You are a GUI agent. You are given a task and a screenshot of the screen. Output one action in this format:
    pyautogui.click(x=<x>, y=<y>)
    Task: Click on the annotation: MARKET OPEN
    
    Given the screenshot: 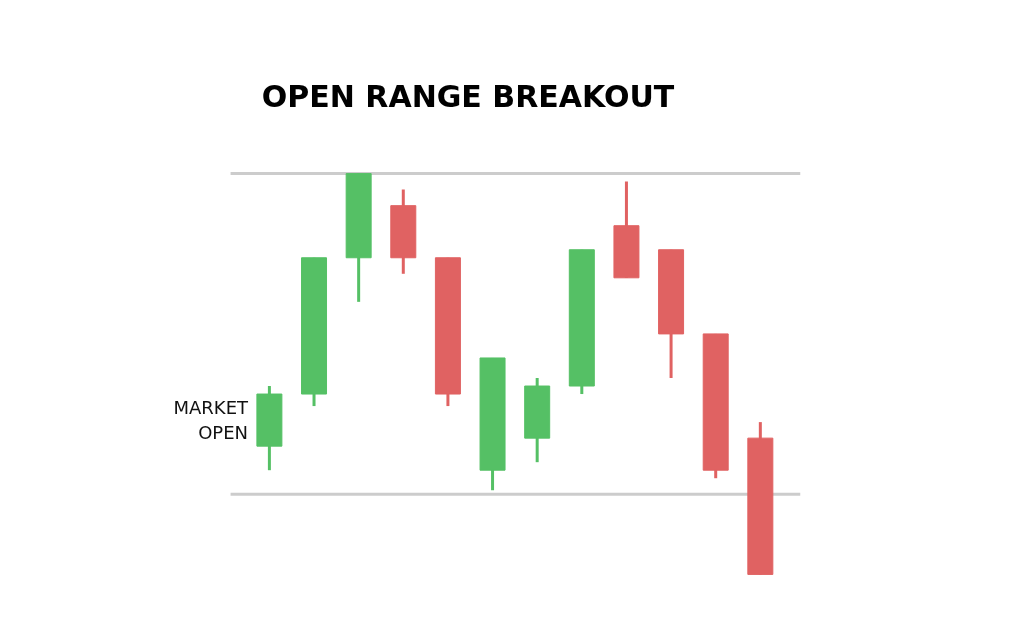 What is the action you would take?
    pyautogui.click(x=211, y=420)
    